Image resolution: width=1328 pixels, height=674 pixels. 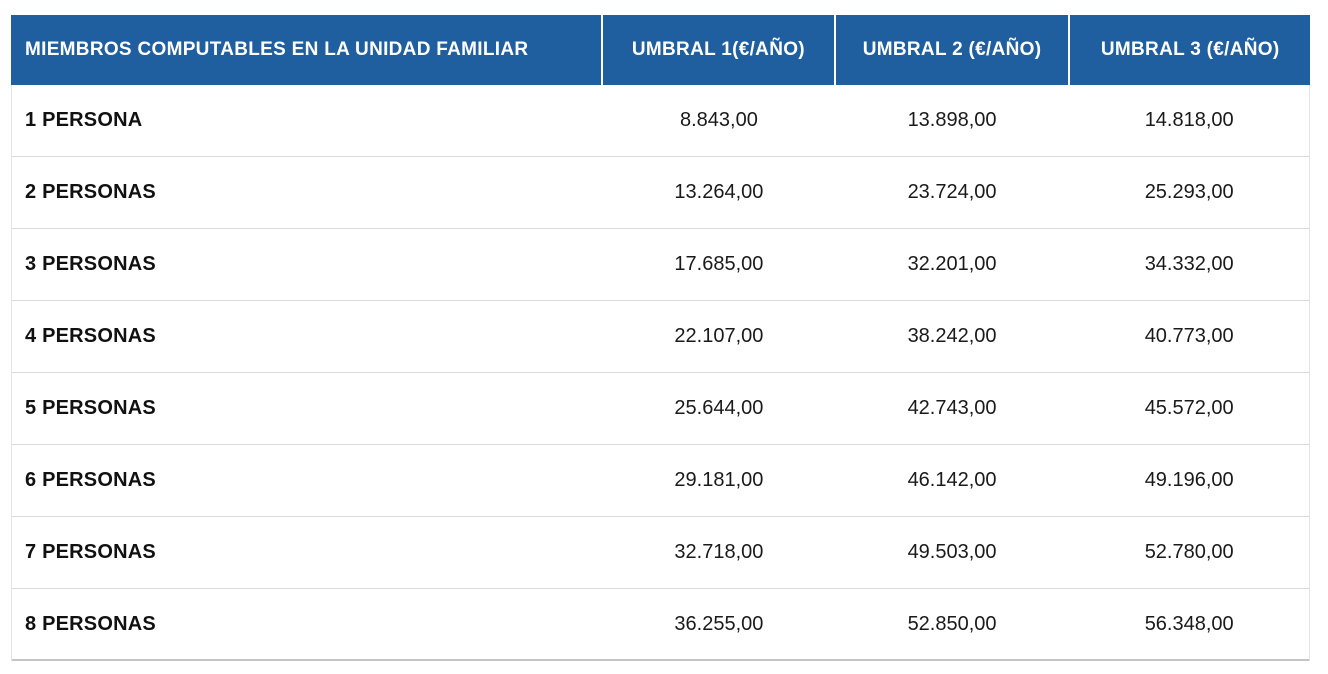 What do you see at coordinates (718, 50) in the screenshot?
I see `header-cell-umbral-1: UMBRAL 1(€/AÑO)` at bounding box center [718, 50].